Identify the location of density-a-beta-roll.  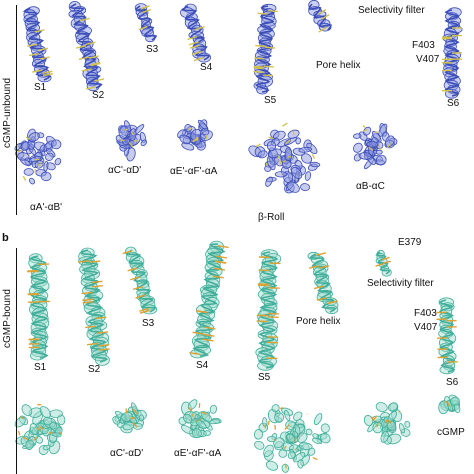
(284, 158).